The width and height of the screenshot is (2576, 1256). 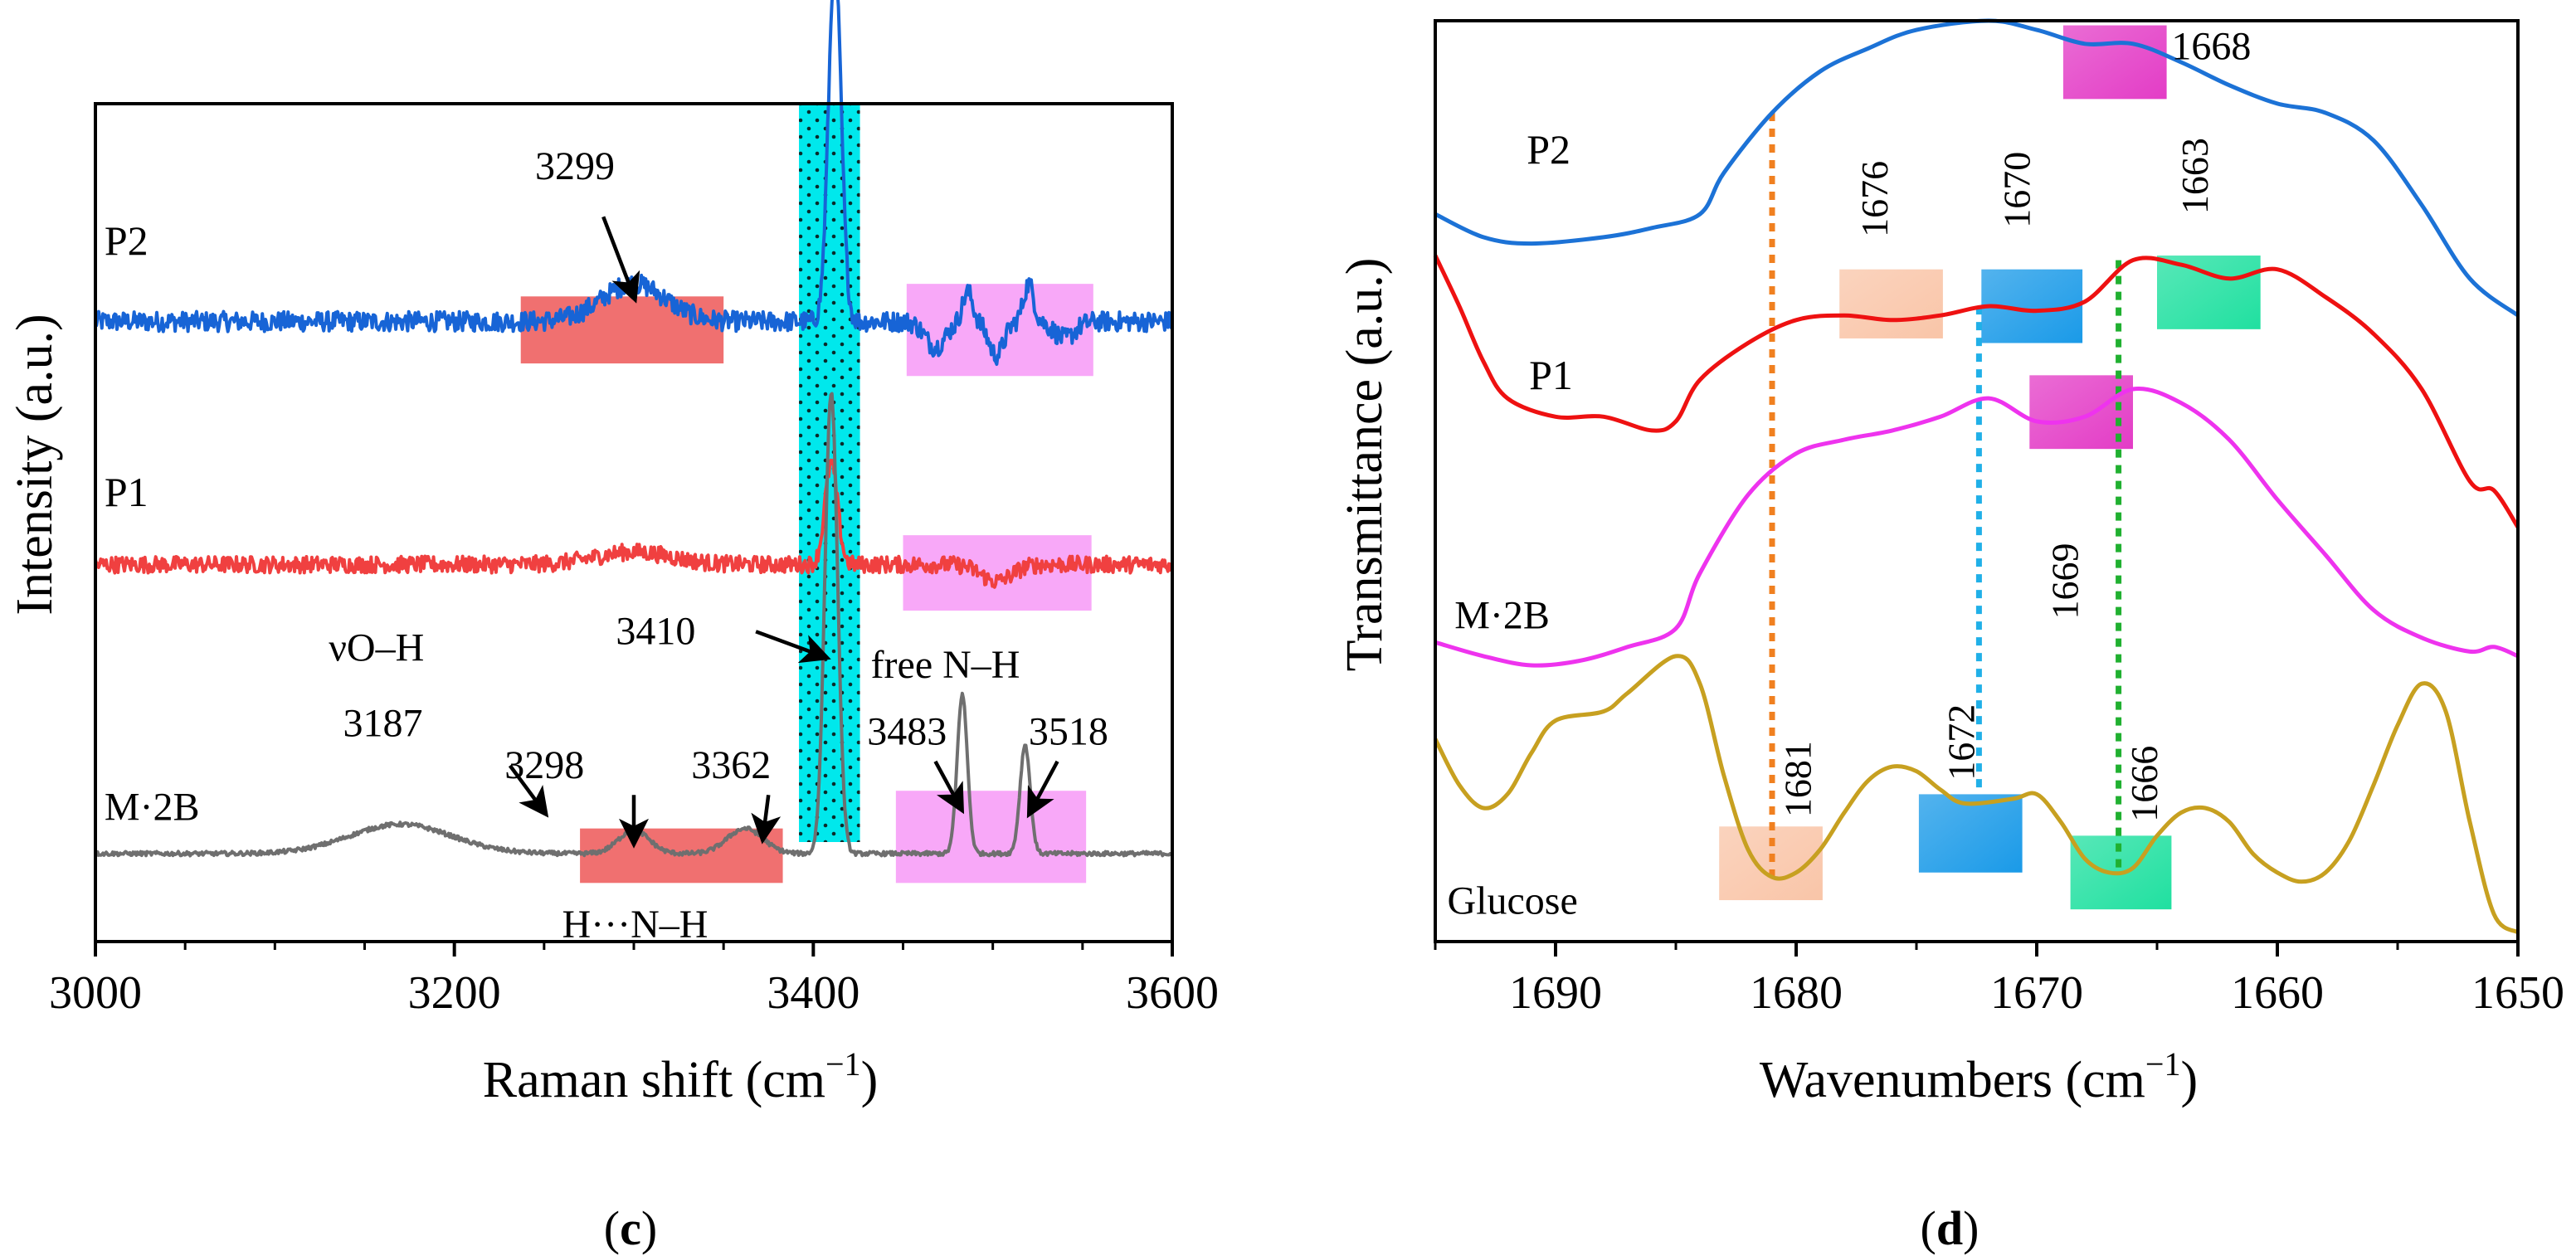 I want to click on d-label-3: Glucose, so click(x=1513, y=901).